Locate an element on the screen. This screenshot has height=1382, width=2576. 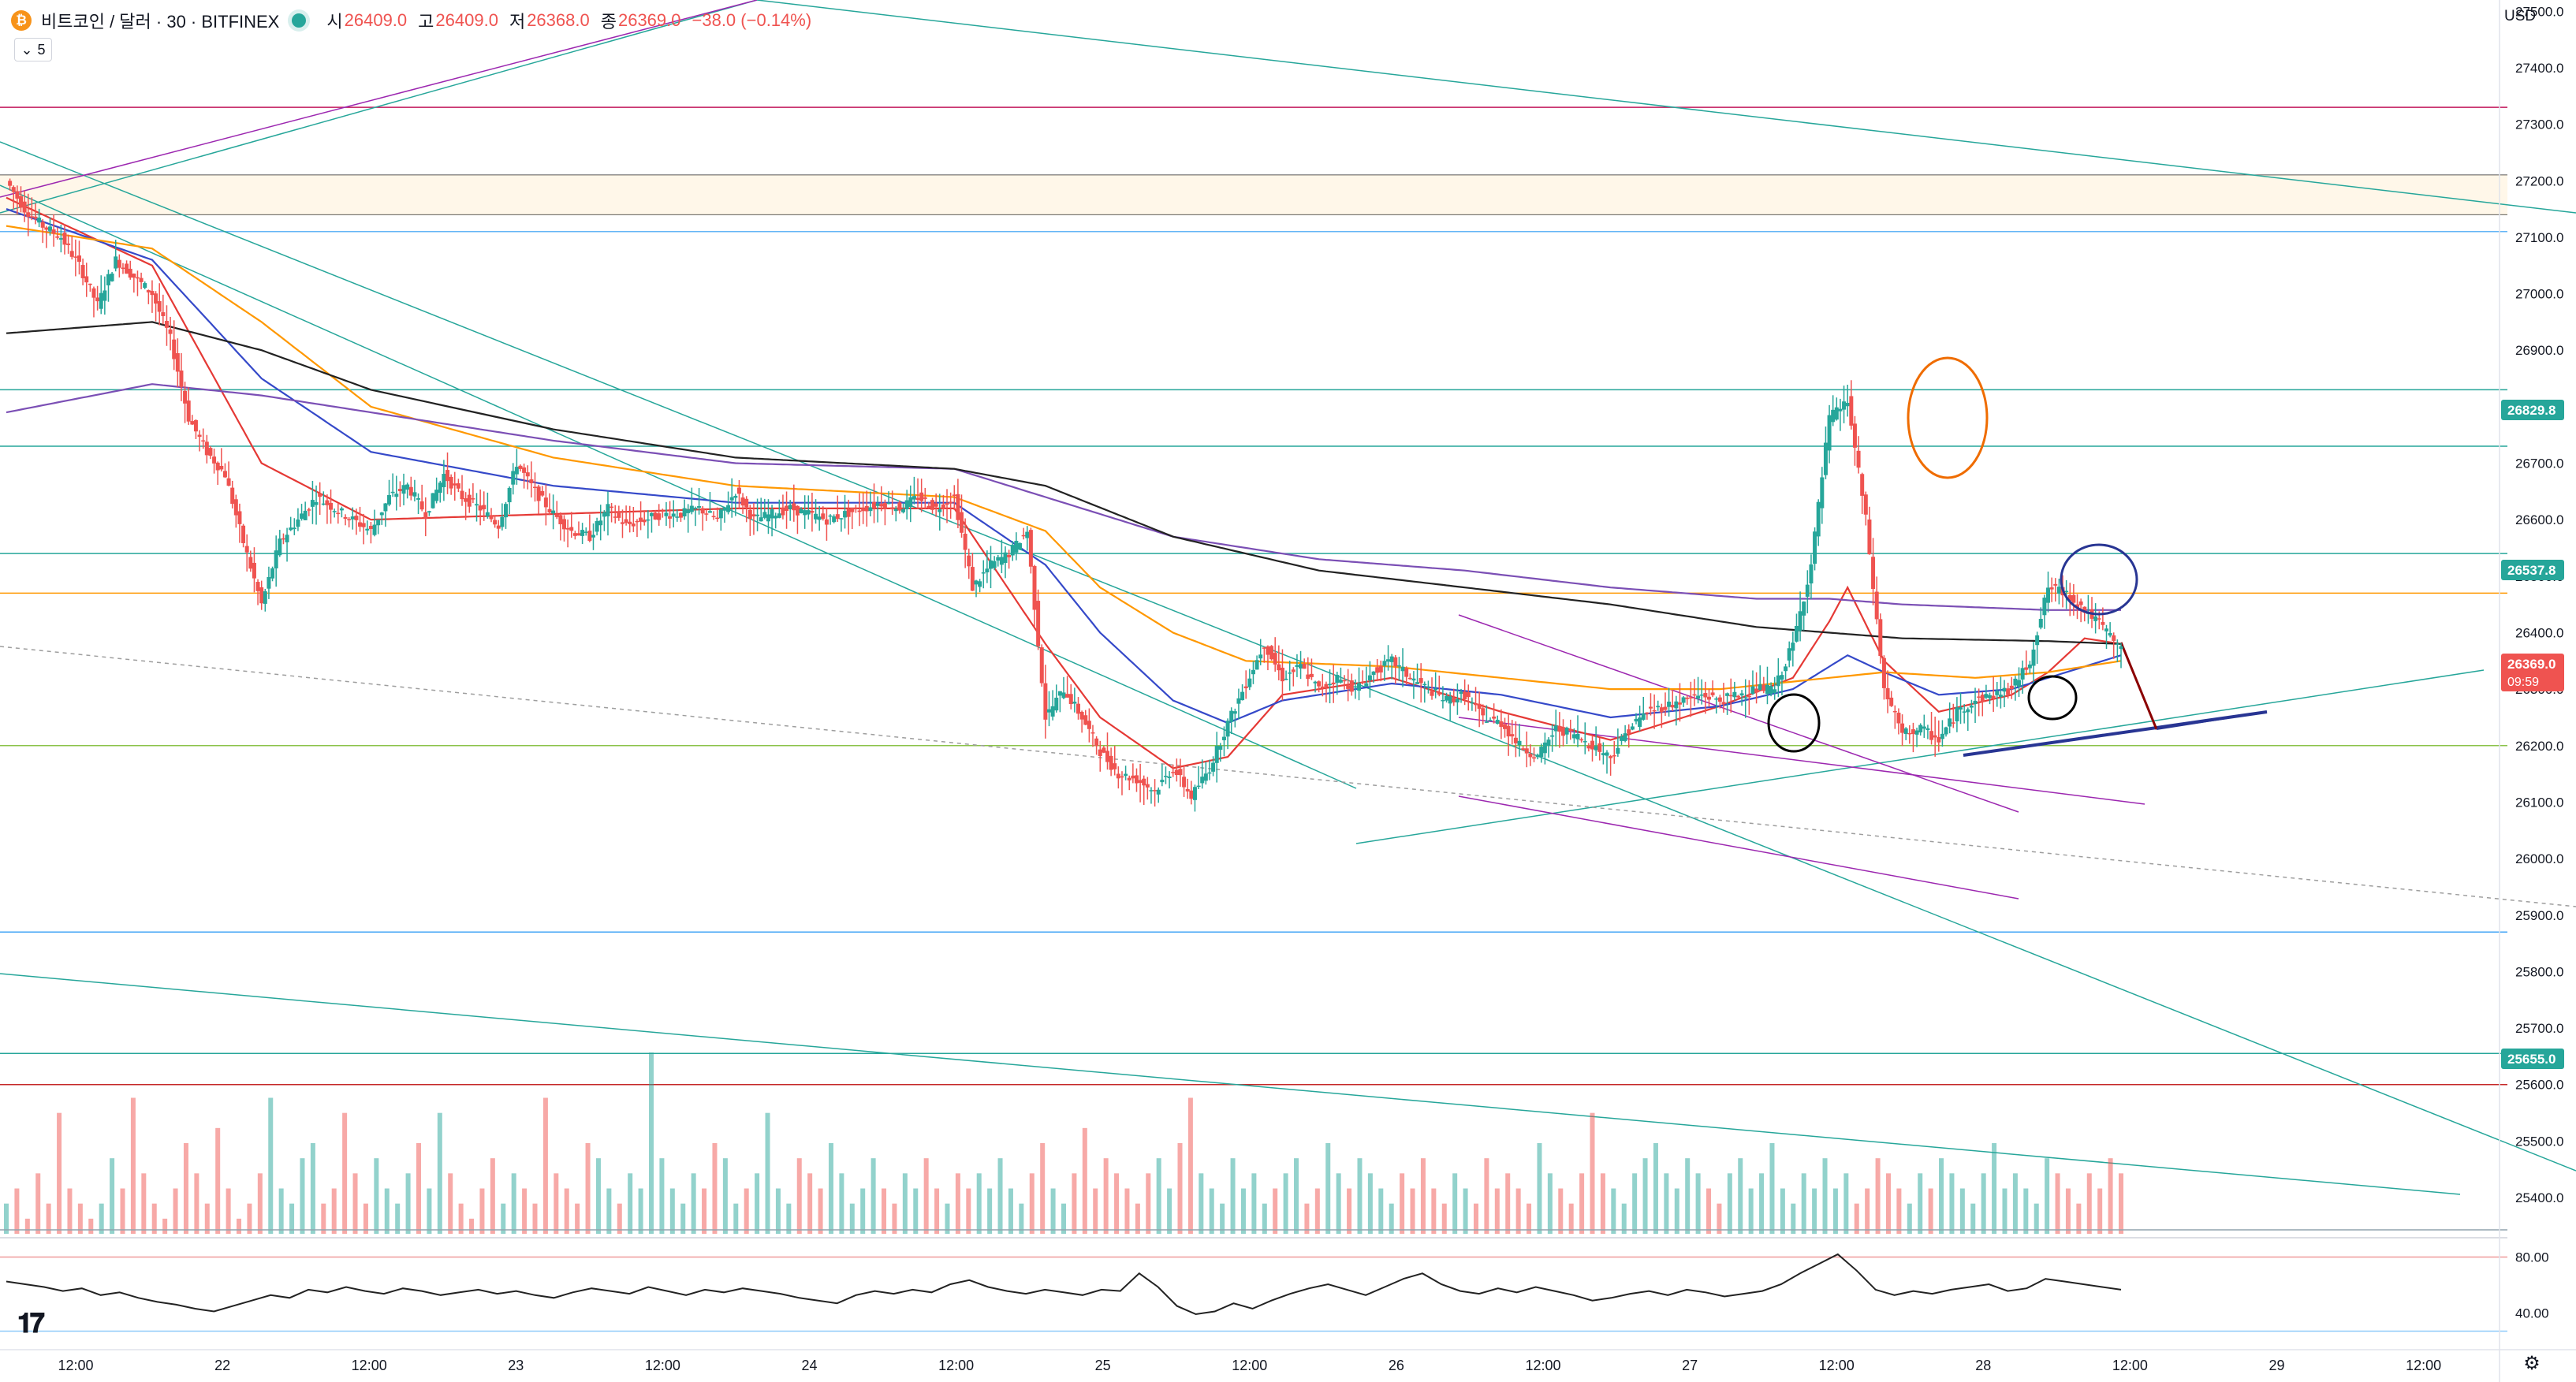
currency-selector: USD is located at coordinates (2520, 16).